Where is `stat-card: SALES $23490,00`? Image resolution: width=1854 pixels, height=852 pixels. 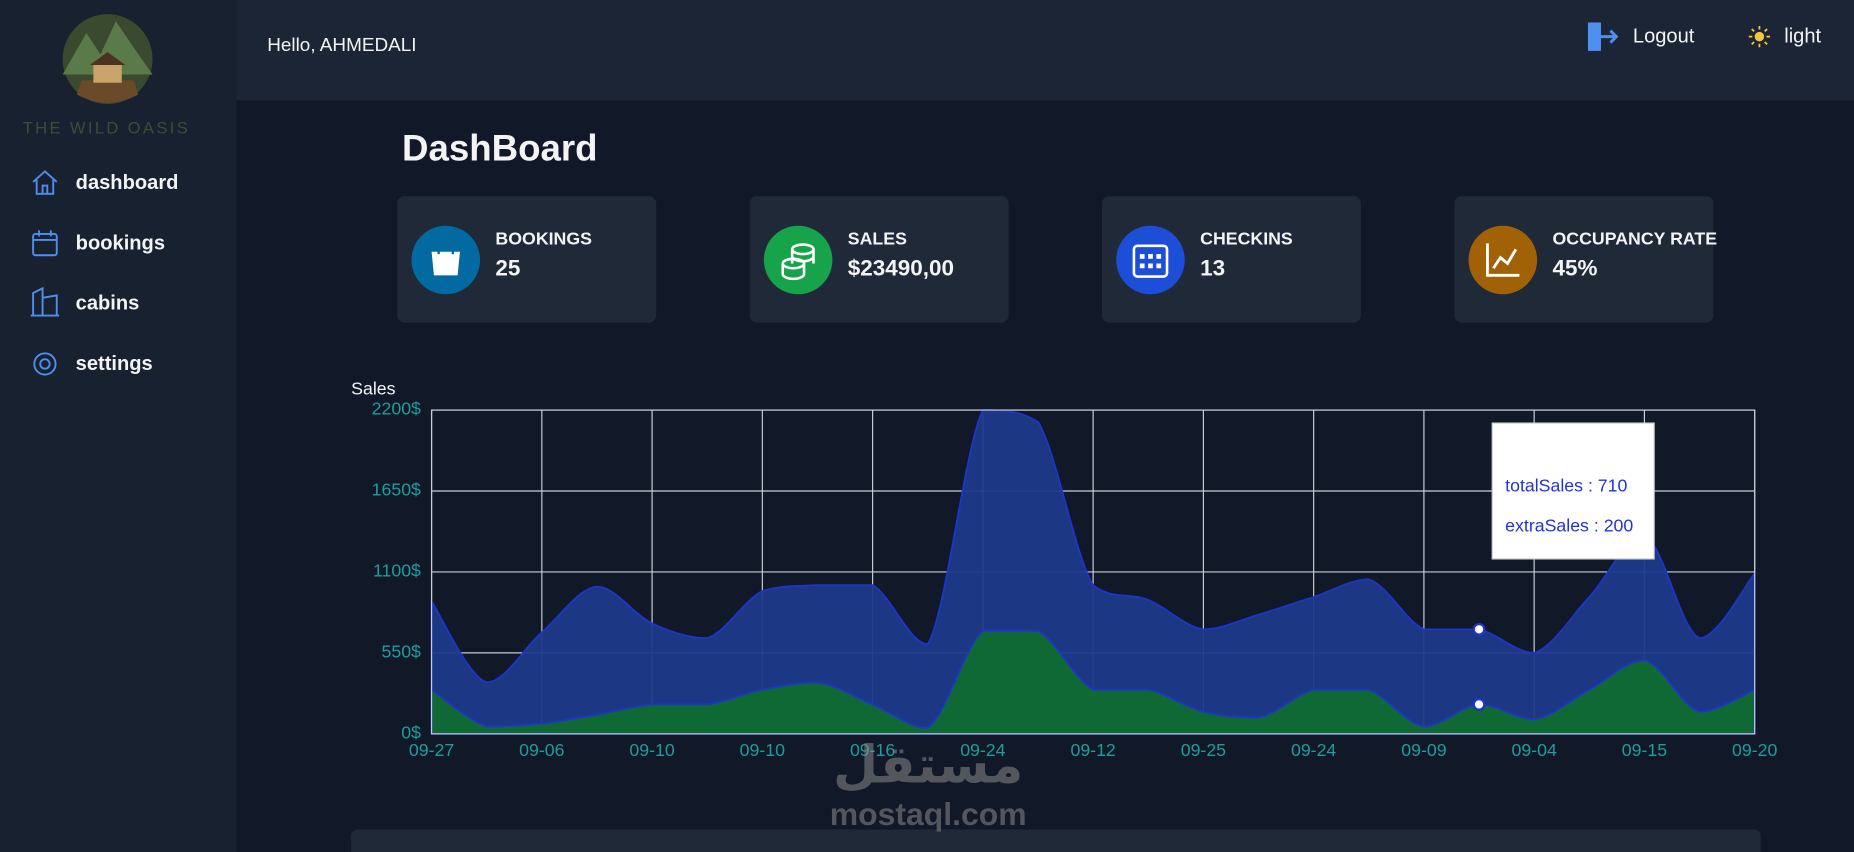
stat-card: SALES $23490,00 is located at coordinates (879, 259).